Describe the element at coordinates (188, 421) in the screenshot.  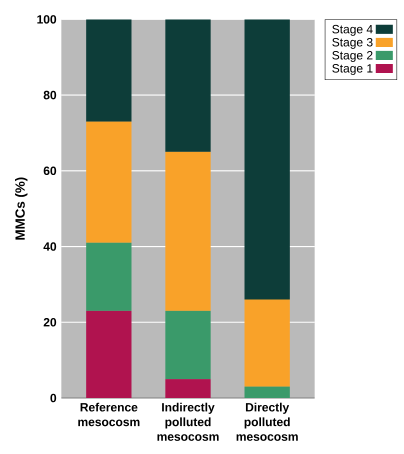
I see `x-tick-label: Indirectly polluted mesocosm` at that location.